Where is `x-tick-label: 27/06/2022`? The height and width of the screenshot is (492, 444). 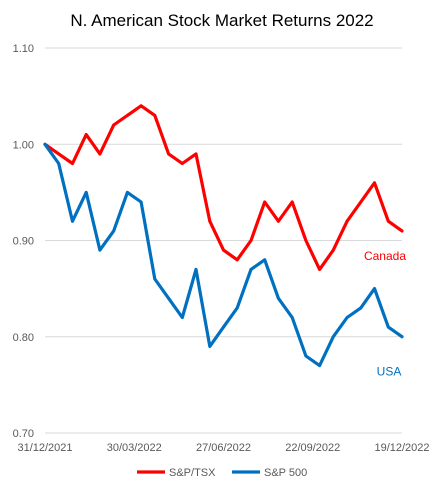 x-tick-label: 27/06/2022 is located at coordinates (223, 448).